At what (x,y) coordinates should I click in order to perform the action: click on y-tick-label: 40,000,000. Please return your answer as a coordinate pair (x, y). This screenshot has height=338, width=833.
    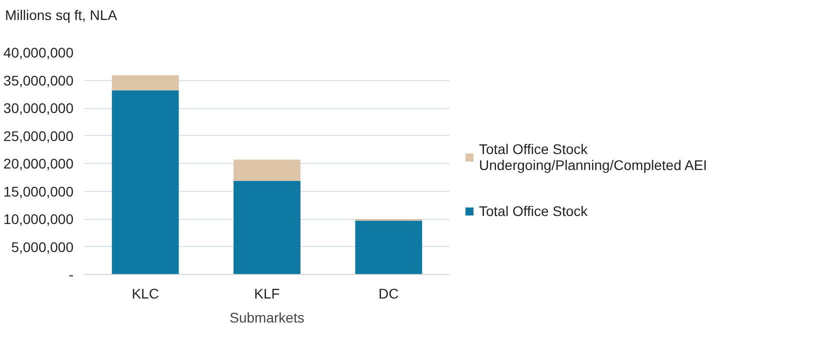
    Looking at the image, I should click on (38, 52).